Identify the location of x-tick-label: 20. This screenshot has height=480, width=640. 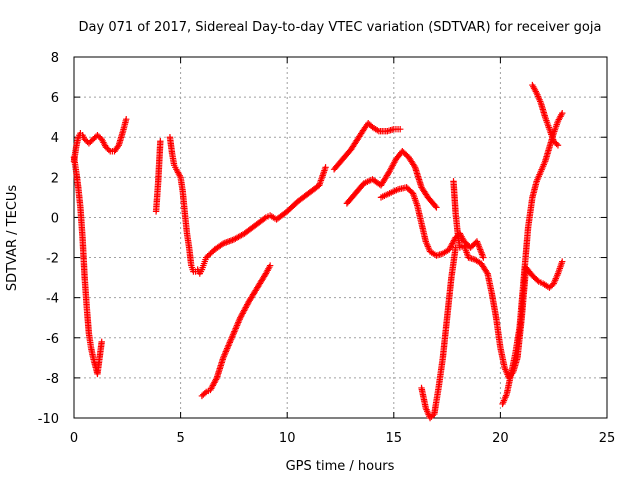
(500, 438).